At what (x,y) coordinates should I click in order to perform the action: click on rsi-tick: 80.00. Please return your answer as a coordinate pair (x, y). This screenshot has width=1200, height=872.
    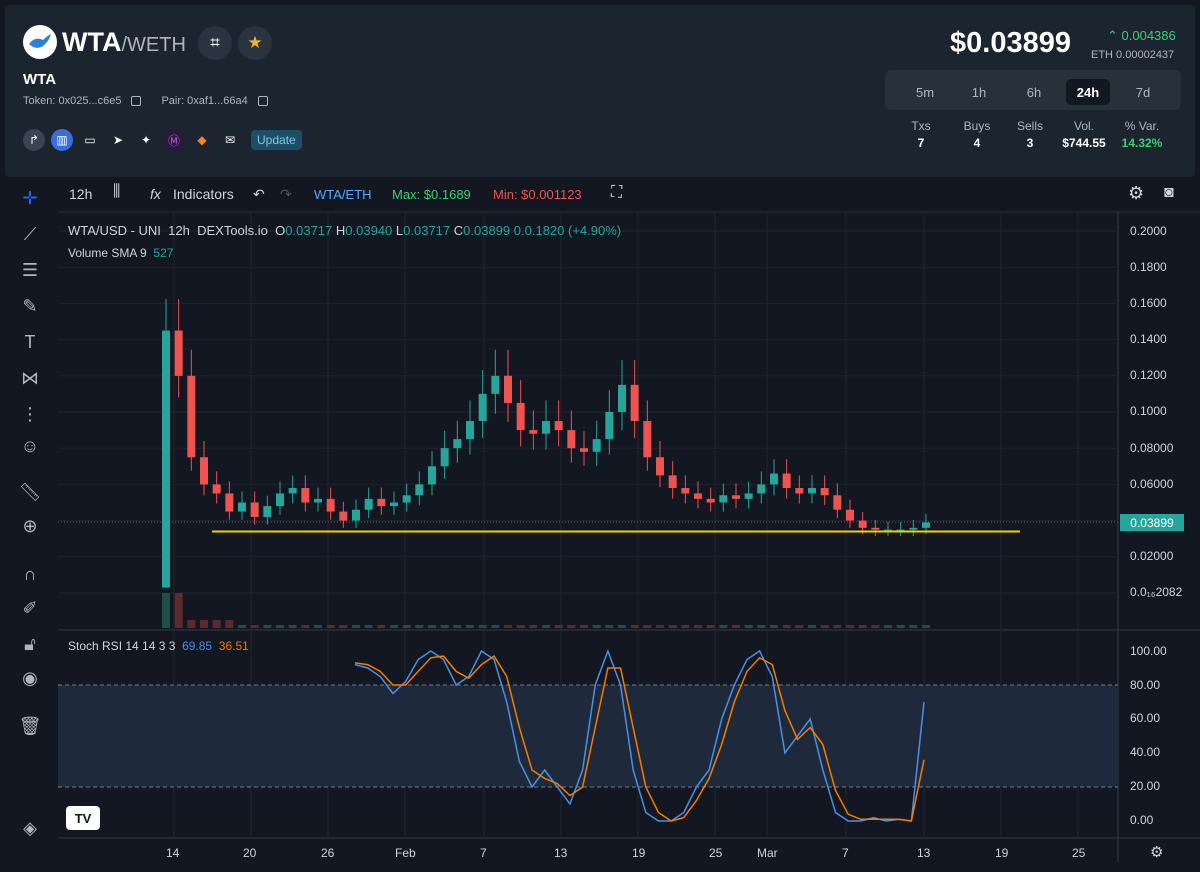
    Looking at the image, I should click on (1145, 685).